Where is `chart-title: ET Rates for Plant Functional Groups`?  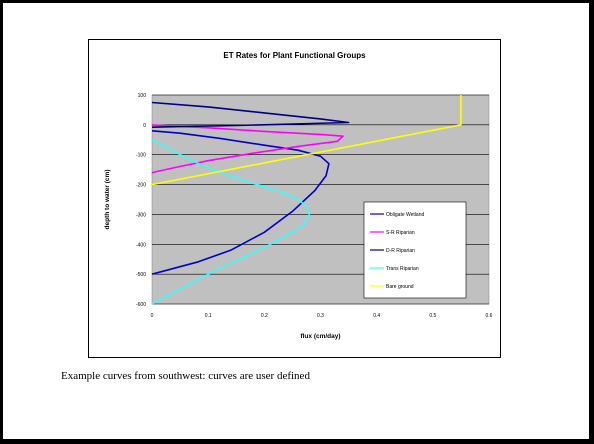 chart-title: ET Rates for Plant Functional Groups is located at coordinates (294, 55).